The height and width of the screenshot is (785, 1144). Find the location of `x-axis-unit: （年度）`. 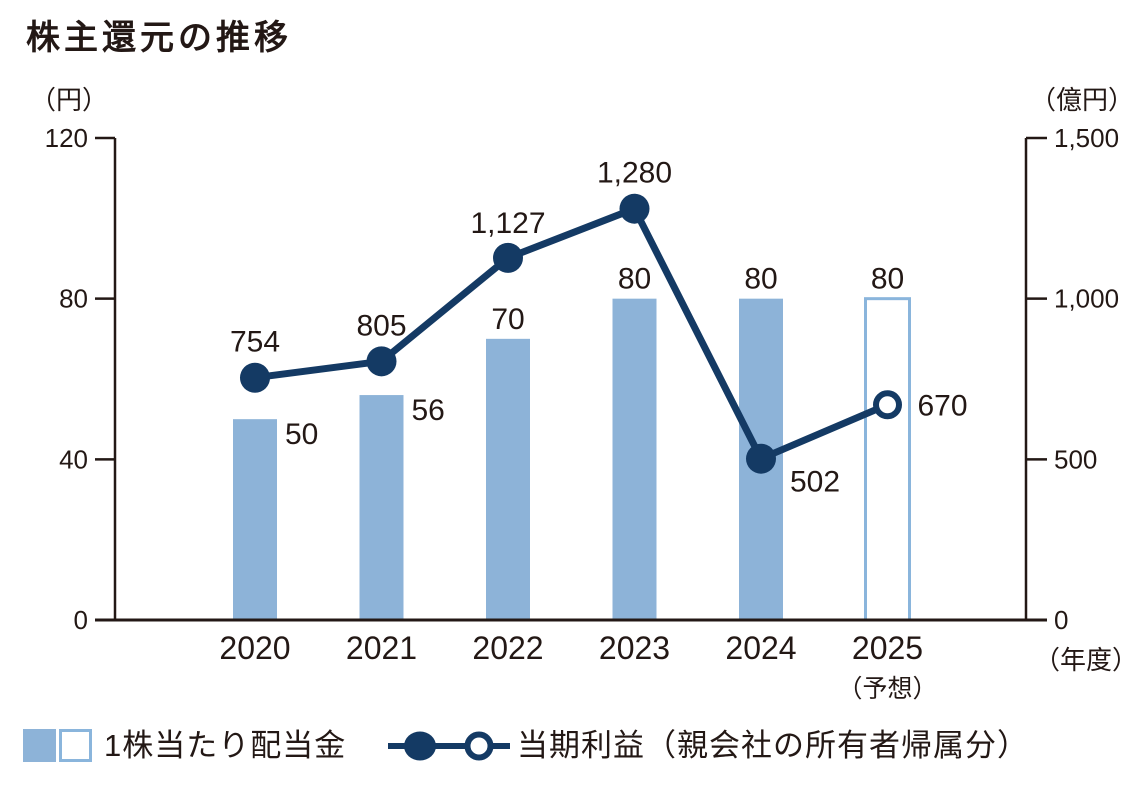

x-axis-unit: （年度） is located at coordinates (1086, 660).